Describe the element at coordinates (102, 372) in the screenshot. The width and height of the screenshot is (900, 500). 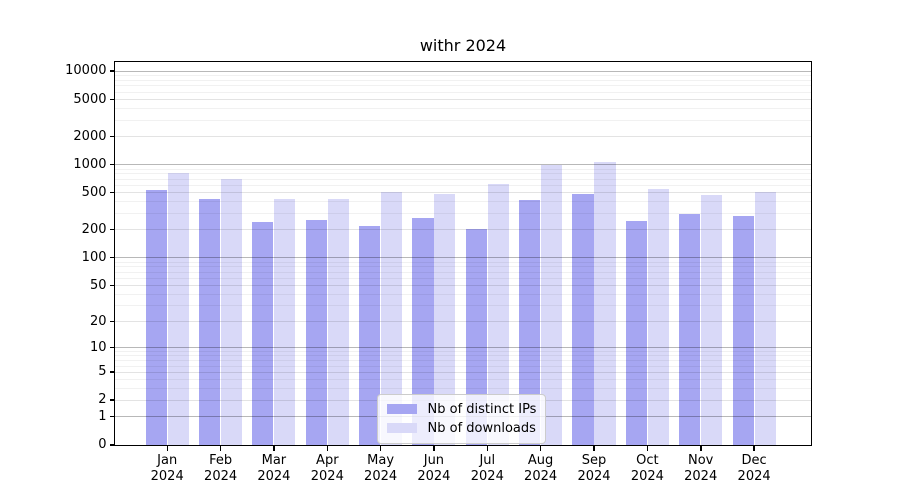
I see `y-tick-label: 5` at that location.